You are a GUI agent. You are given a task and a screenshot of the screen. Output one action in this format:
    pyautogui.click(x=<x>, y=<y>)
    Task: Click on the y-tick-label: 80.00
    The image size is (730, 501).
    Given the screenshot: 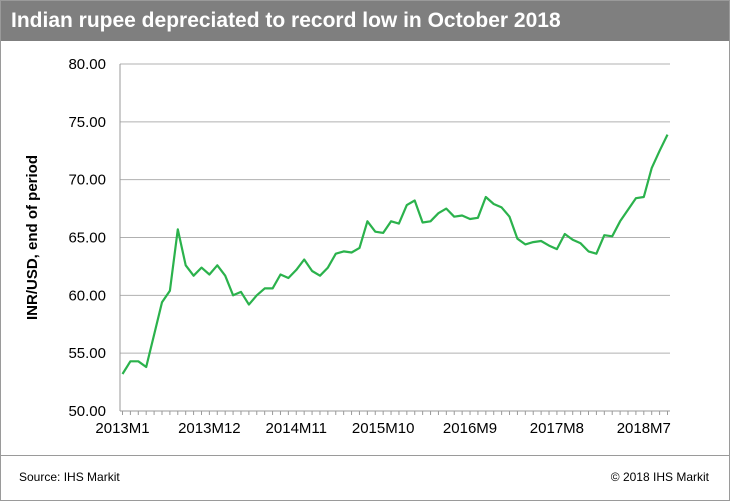 What is the action you would take?
    pyautogui.click(x=87, y=64)
    